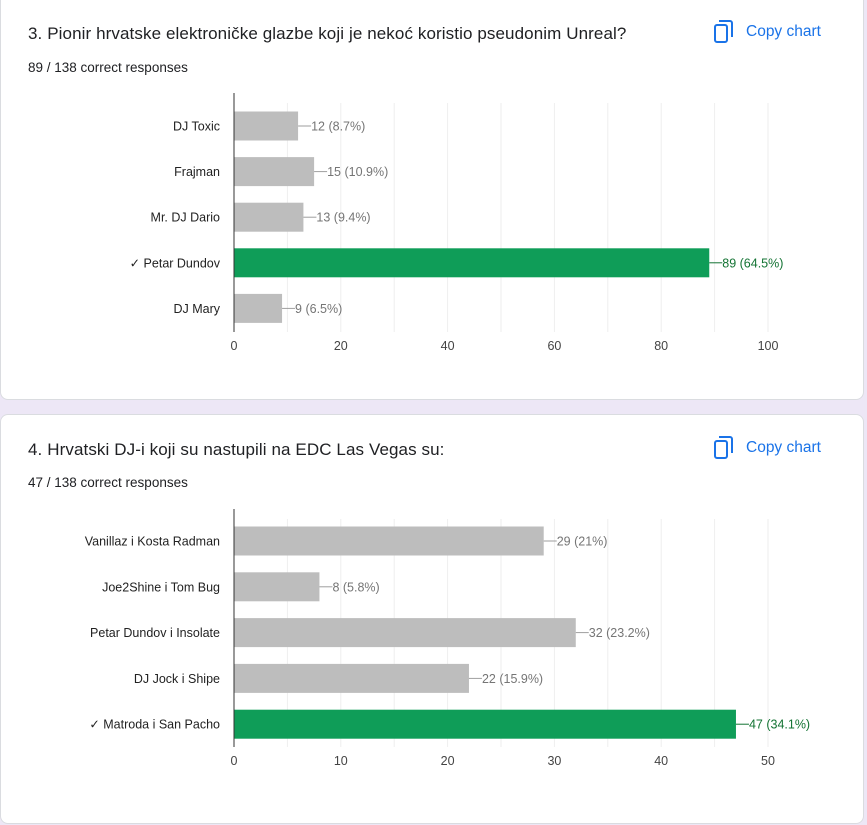  I want to click on data-label: 22 (15.9%), so click(512, 679).